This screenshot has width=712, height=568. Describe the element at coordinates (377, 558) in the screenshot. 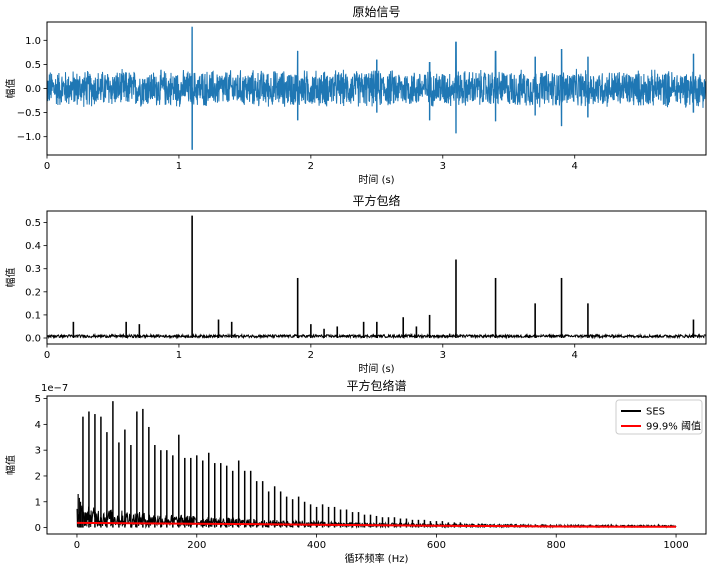

I see `x-axis-label: 循环频率 (Hz)` at that location.